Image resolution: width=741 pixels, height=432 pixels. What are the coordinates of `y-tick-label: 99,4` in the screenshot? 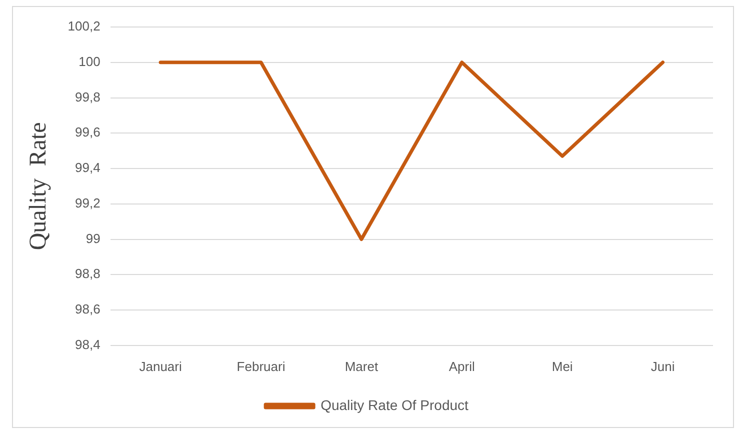 It's located at (87, 168).